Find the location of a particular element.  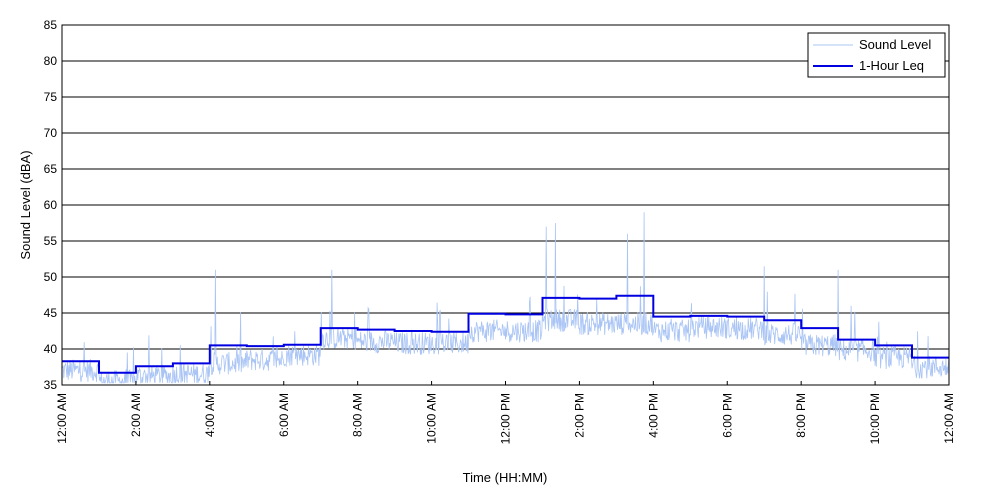

y-tick-label: 75 is located at coordinates (51, 97).